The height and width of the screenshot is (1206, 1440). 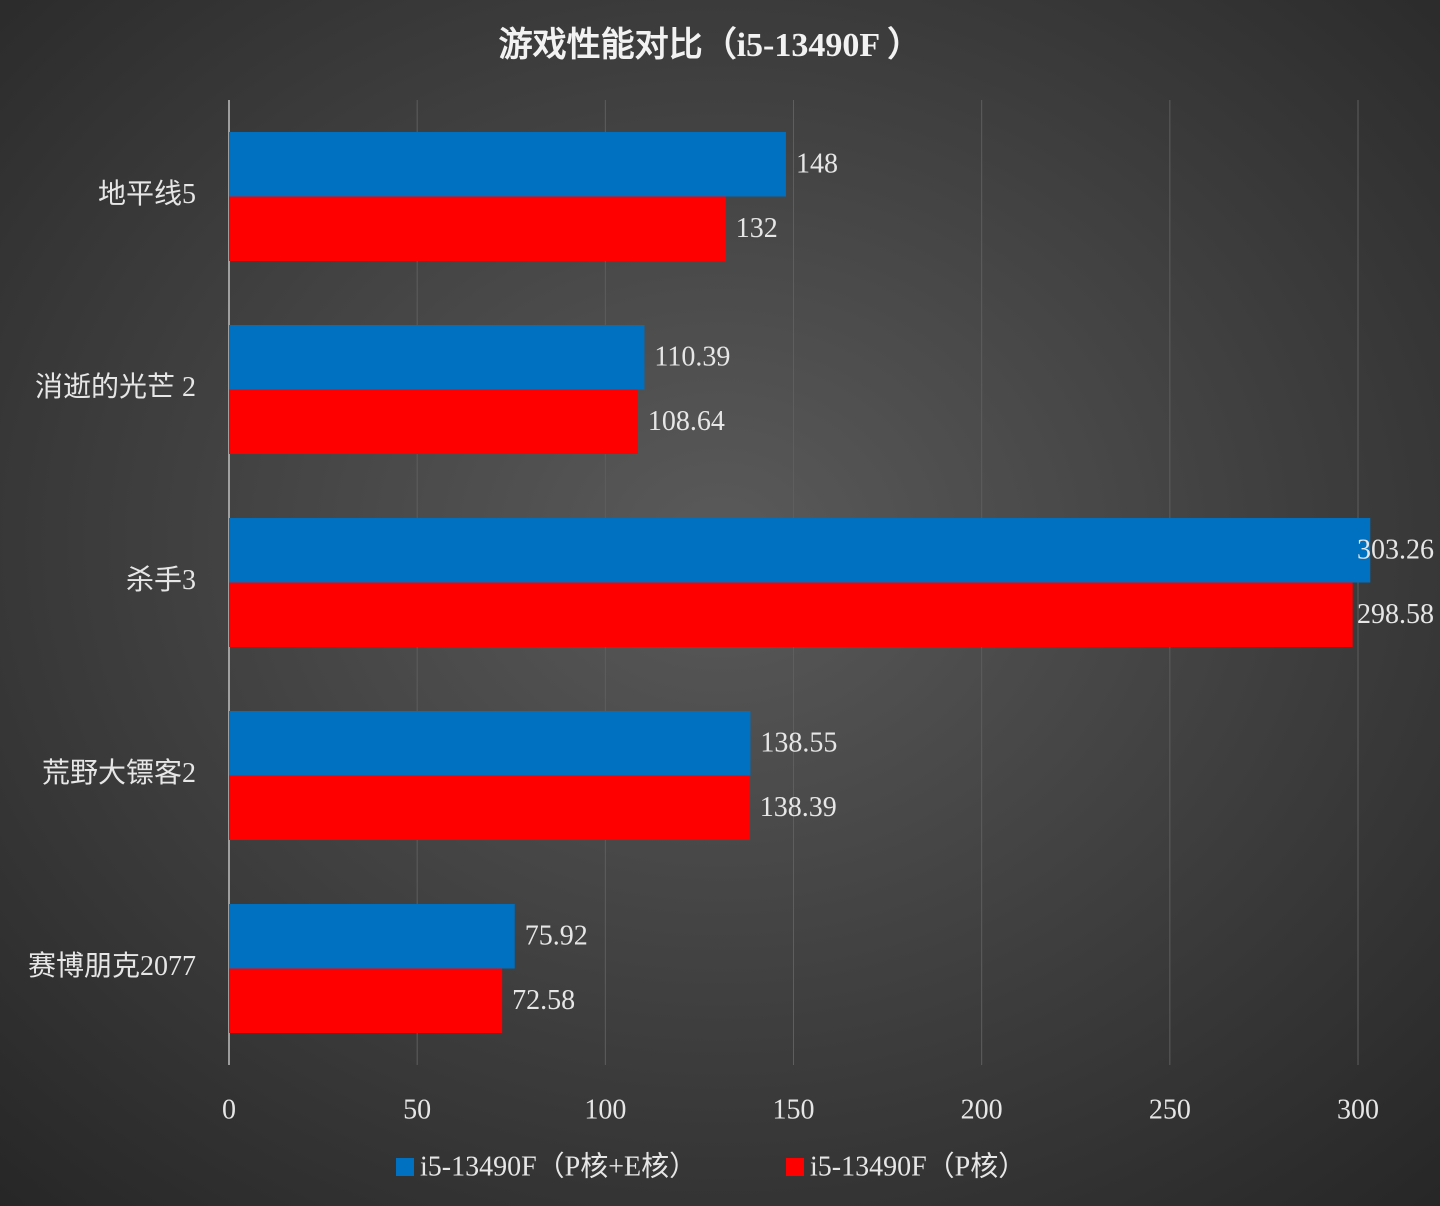 I want to click on x-tick-label: 100, so click(x=605, y=1109).